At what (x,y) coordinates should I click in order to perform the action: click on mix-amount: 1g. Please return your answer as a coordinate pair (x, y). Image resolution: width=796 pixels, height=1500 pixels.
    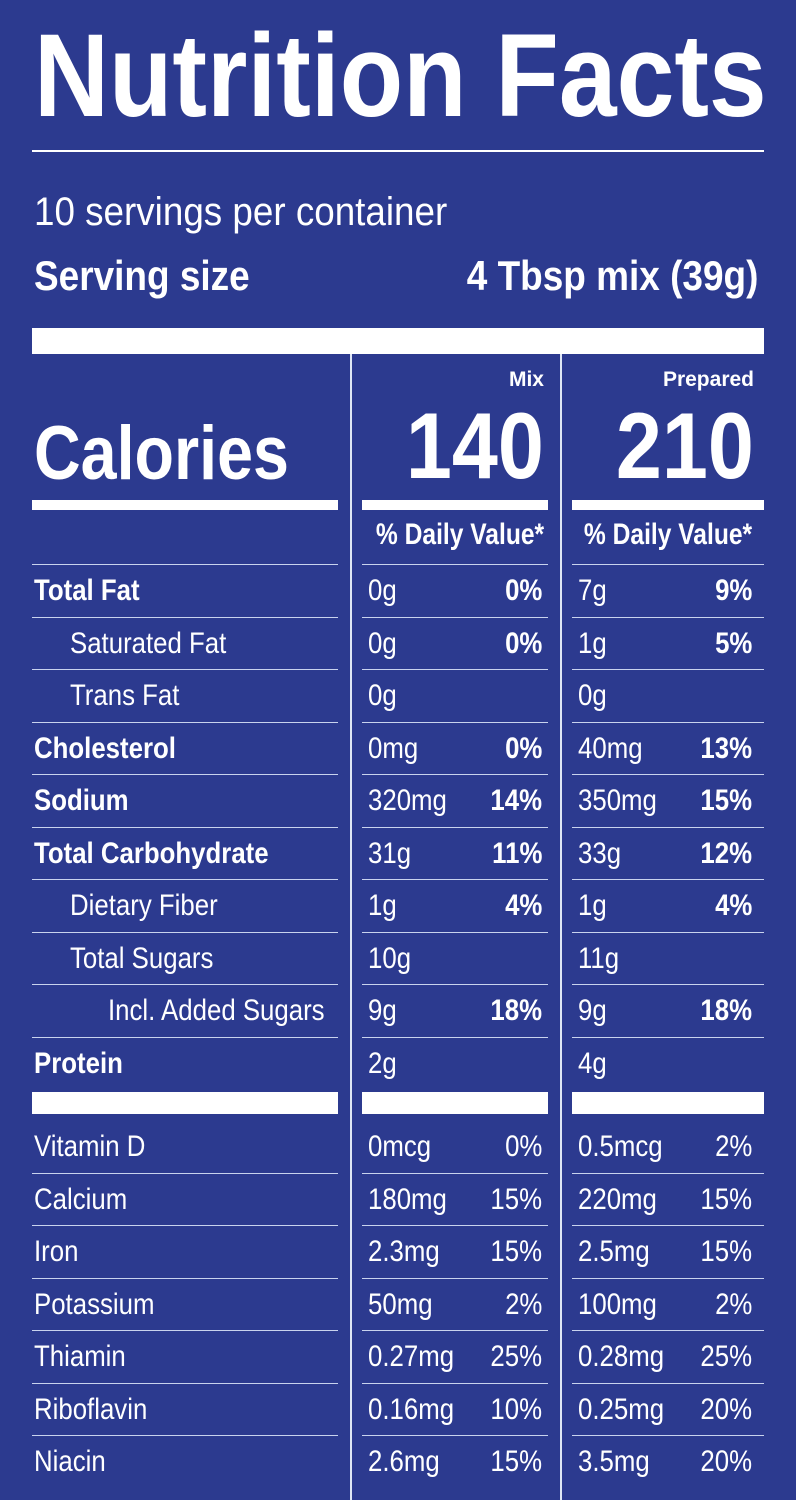
    Looking at the image, I should click on (382, 905).